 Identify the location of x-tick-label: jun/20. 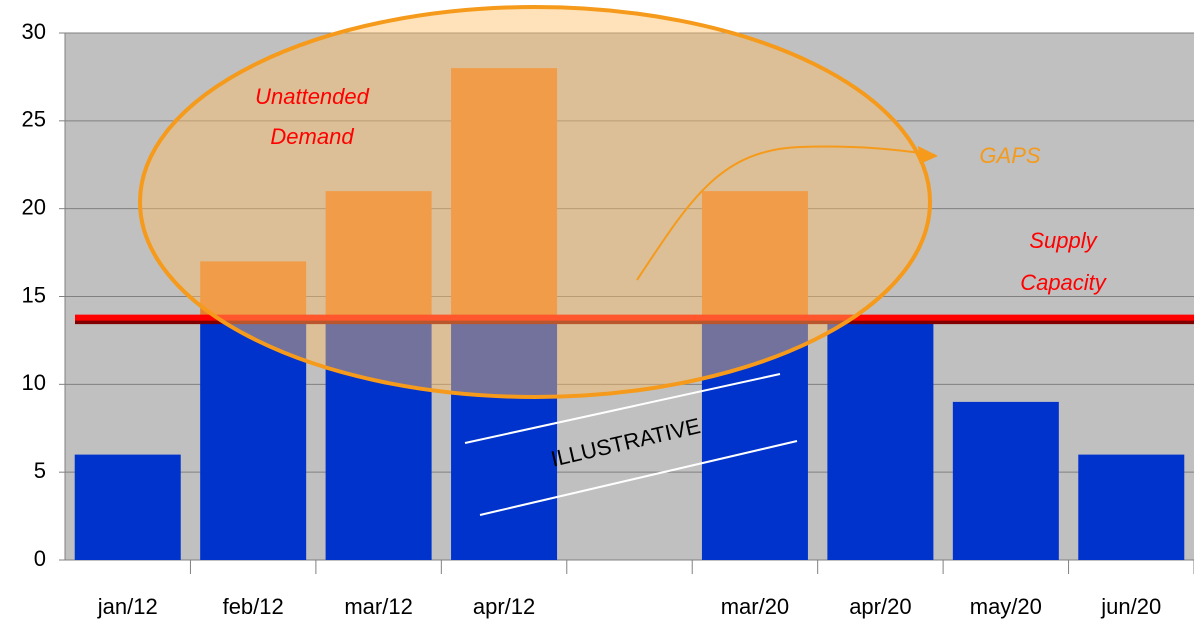
(1130, 606).